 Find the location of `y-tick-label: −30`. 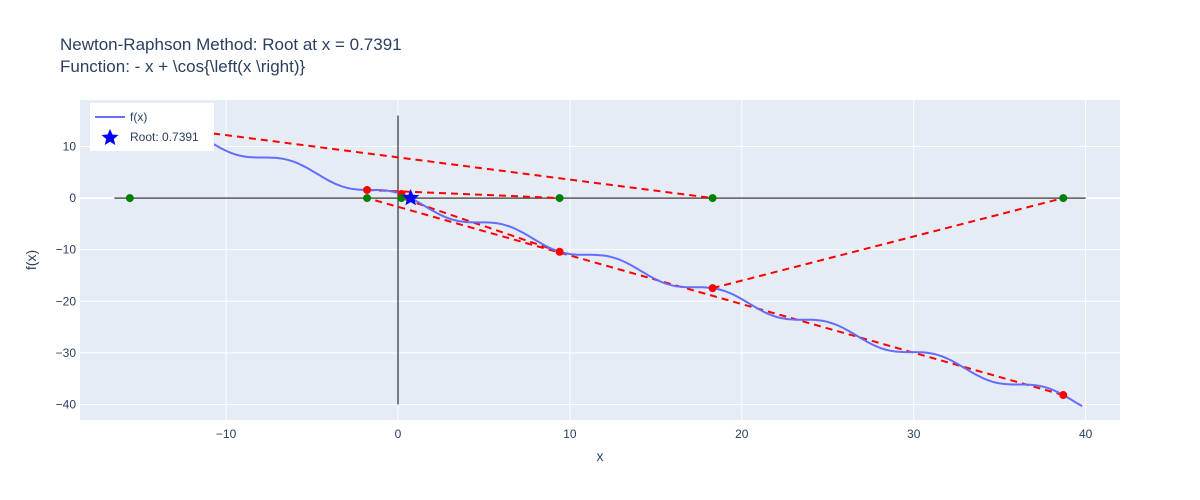

y-tick-label: −30 is located at coordinates (66, 353).